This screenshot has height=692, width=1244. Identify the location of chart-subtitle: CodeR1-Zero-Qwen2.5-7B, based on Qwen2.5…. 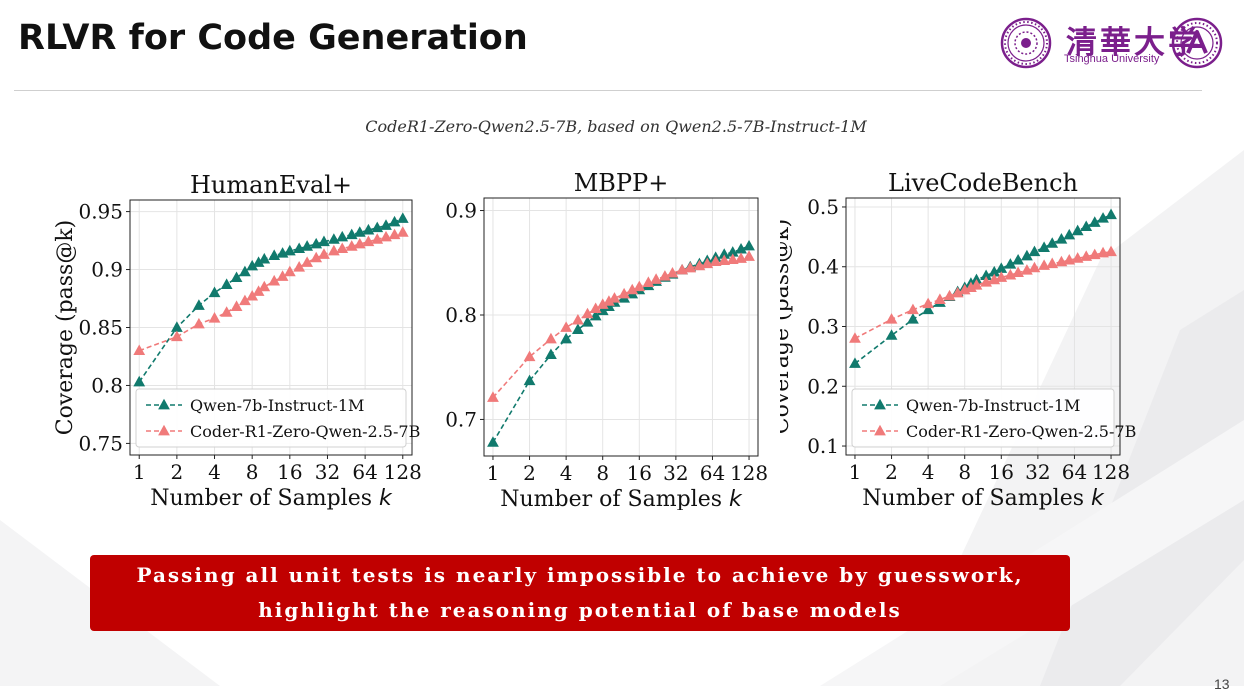
(616, 126).